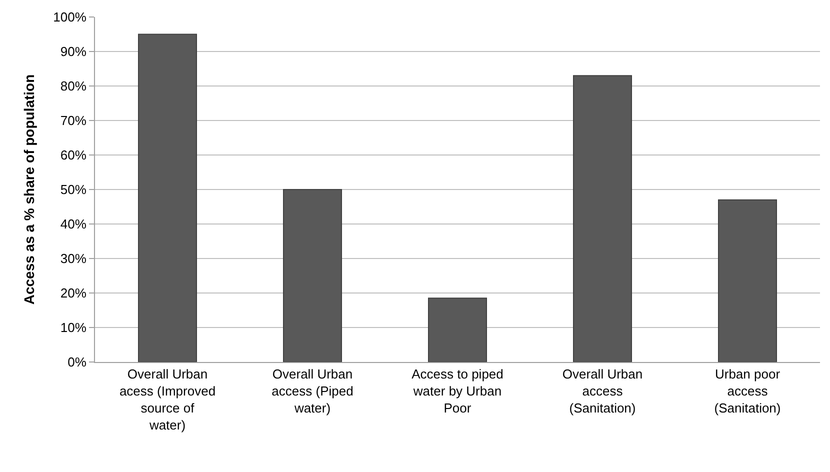 Image resolution: width=830 pixels, height=472 pixels. What do you see at coordinates (28, 189) in the screenshot?
I see `y-axis-title: Access as a % share of population` at bounding box center [28, 189].